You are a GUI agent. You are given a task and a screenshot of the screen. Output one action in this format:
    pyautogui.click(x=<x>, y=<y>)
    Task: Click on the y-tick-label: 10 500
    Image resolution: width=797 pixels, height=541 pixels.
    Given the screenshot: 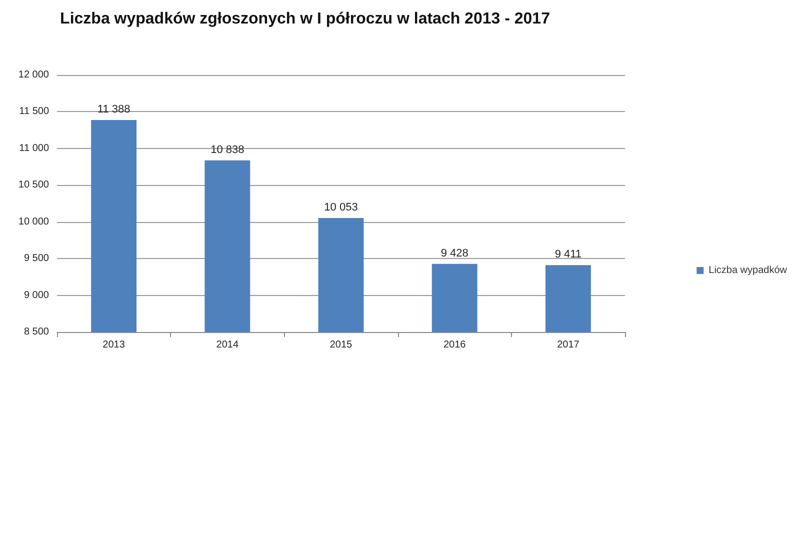 What is the action you would take?
    pyautogui.click(x=34, y=185)
    